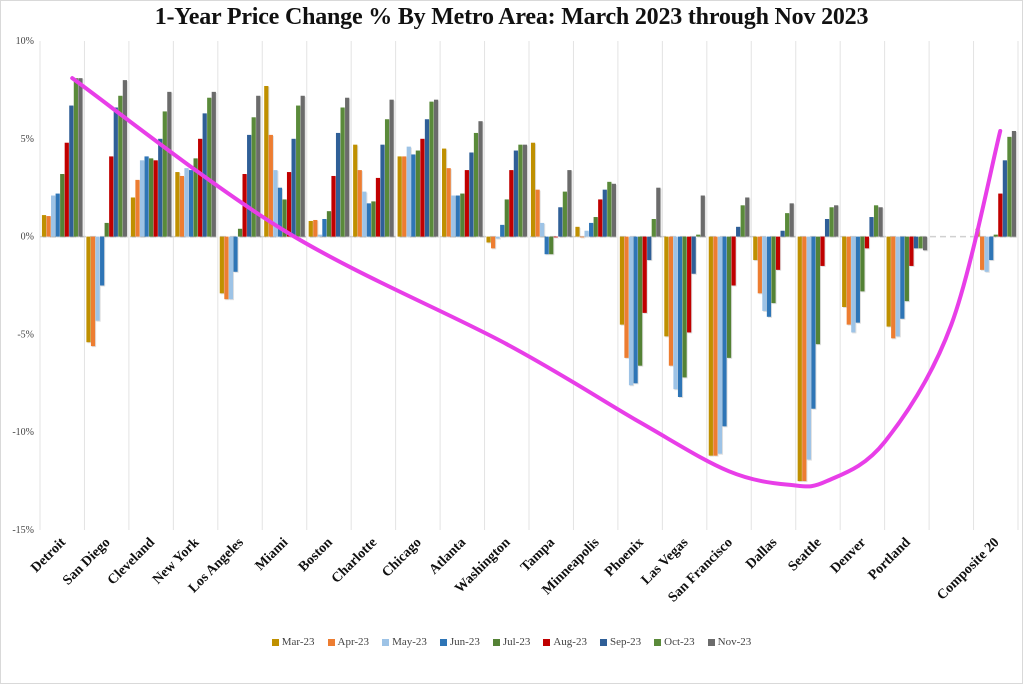  Describe the element at coordinates (674, 642) in the screenshot. I see `legend-item: Oct-23` at that location.